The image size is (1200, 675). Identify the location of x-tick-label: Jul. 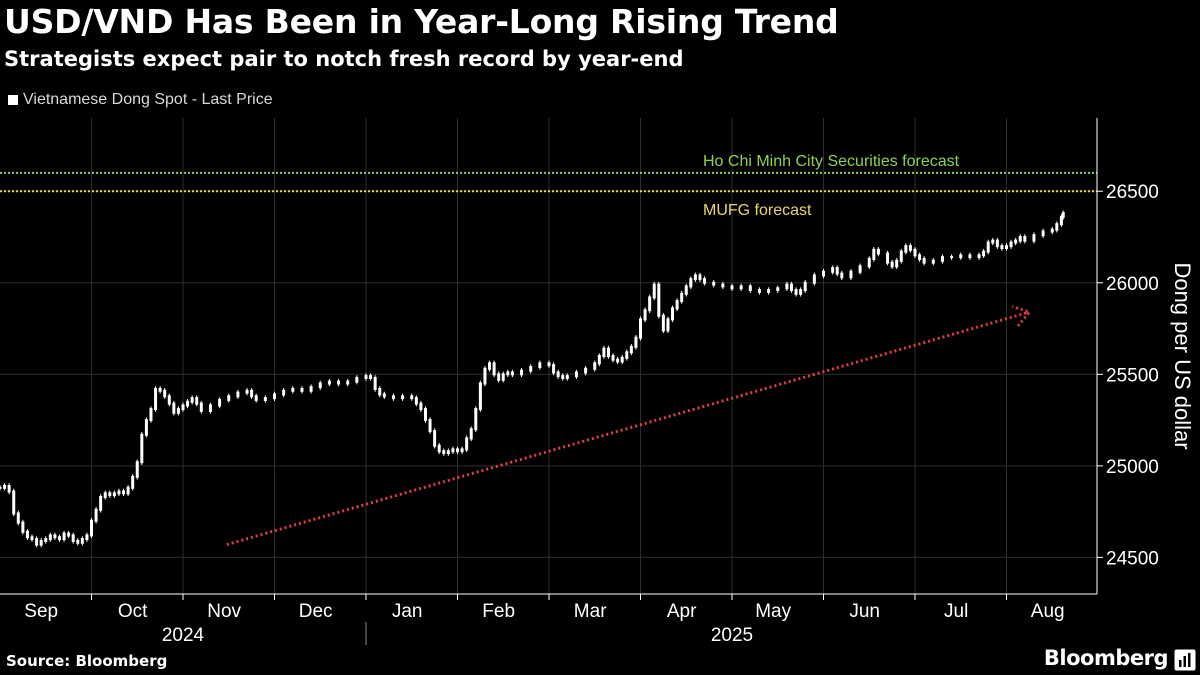
(956, 611).